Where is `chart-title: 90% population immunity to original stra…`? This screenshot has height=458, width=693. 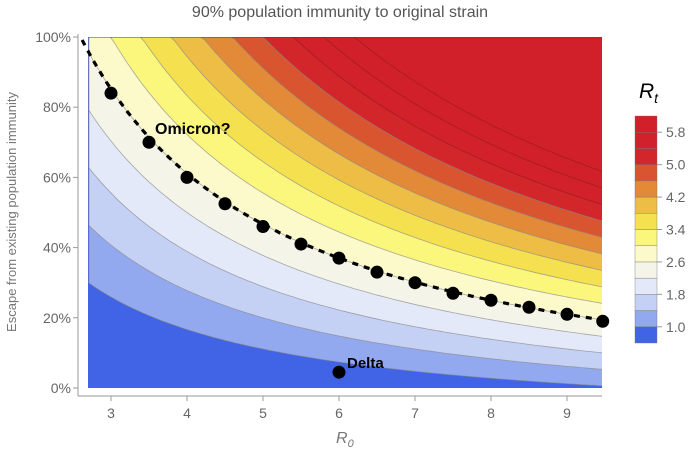
chart-title: 90% population immunity to original stra… is located at coordinates (340, 12).